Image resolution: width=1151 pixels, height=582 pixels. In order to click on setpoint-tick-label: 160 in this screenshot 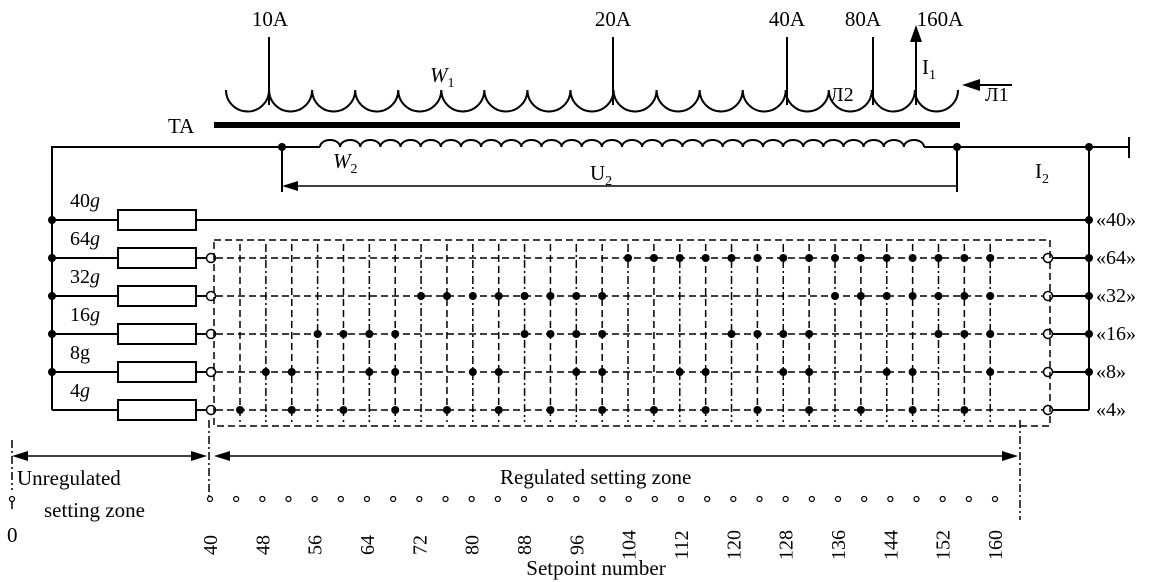, I will do `click(996, 545)`.